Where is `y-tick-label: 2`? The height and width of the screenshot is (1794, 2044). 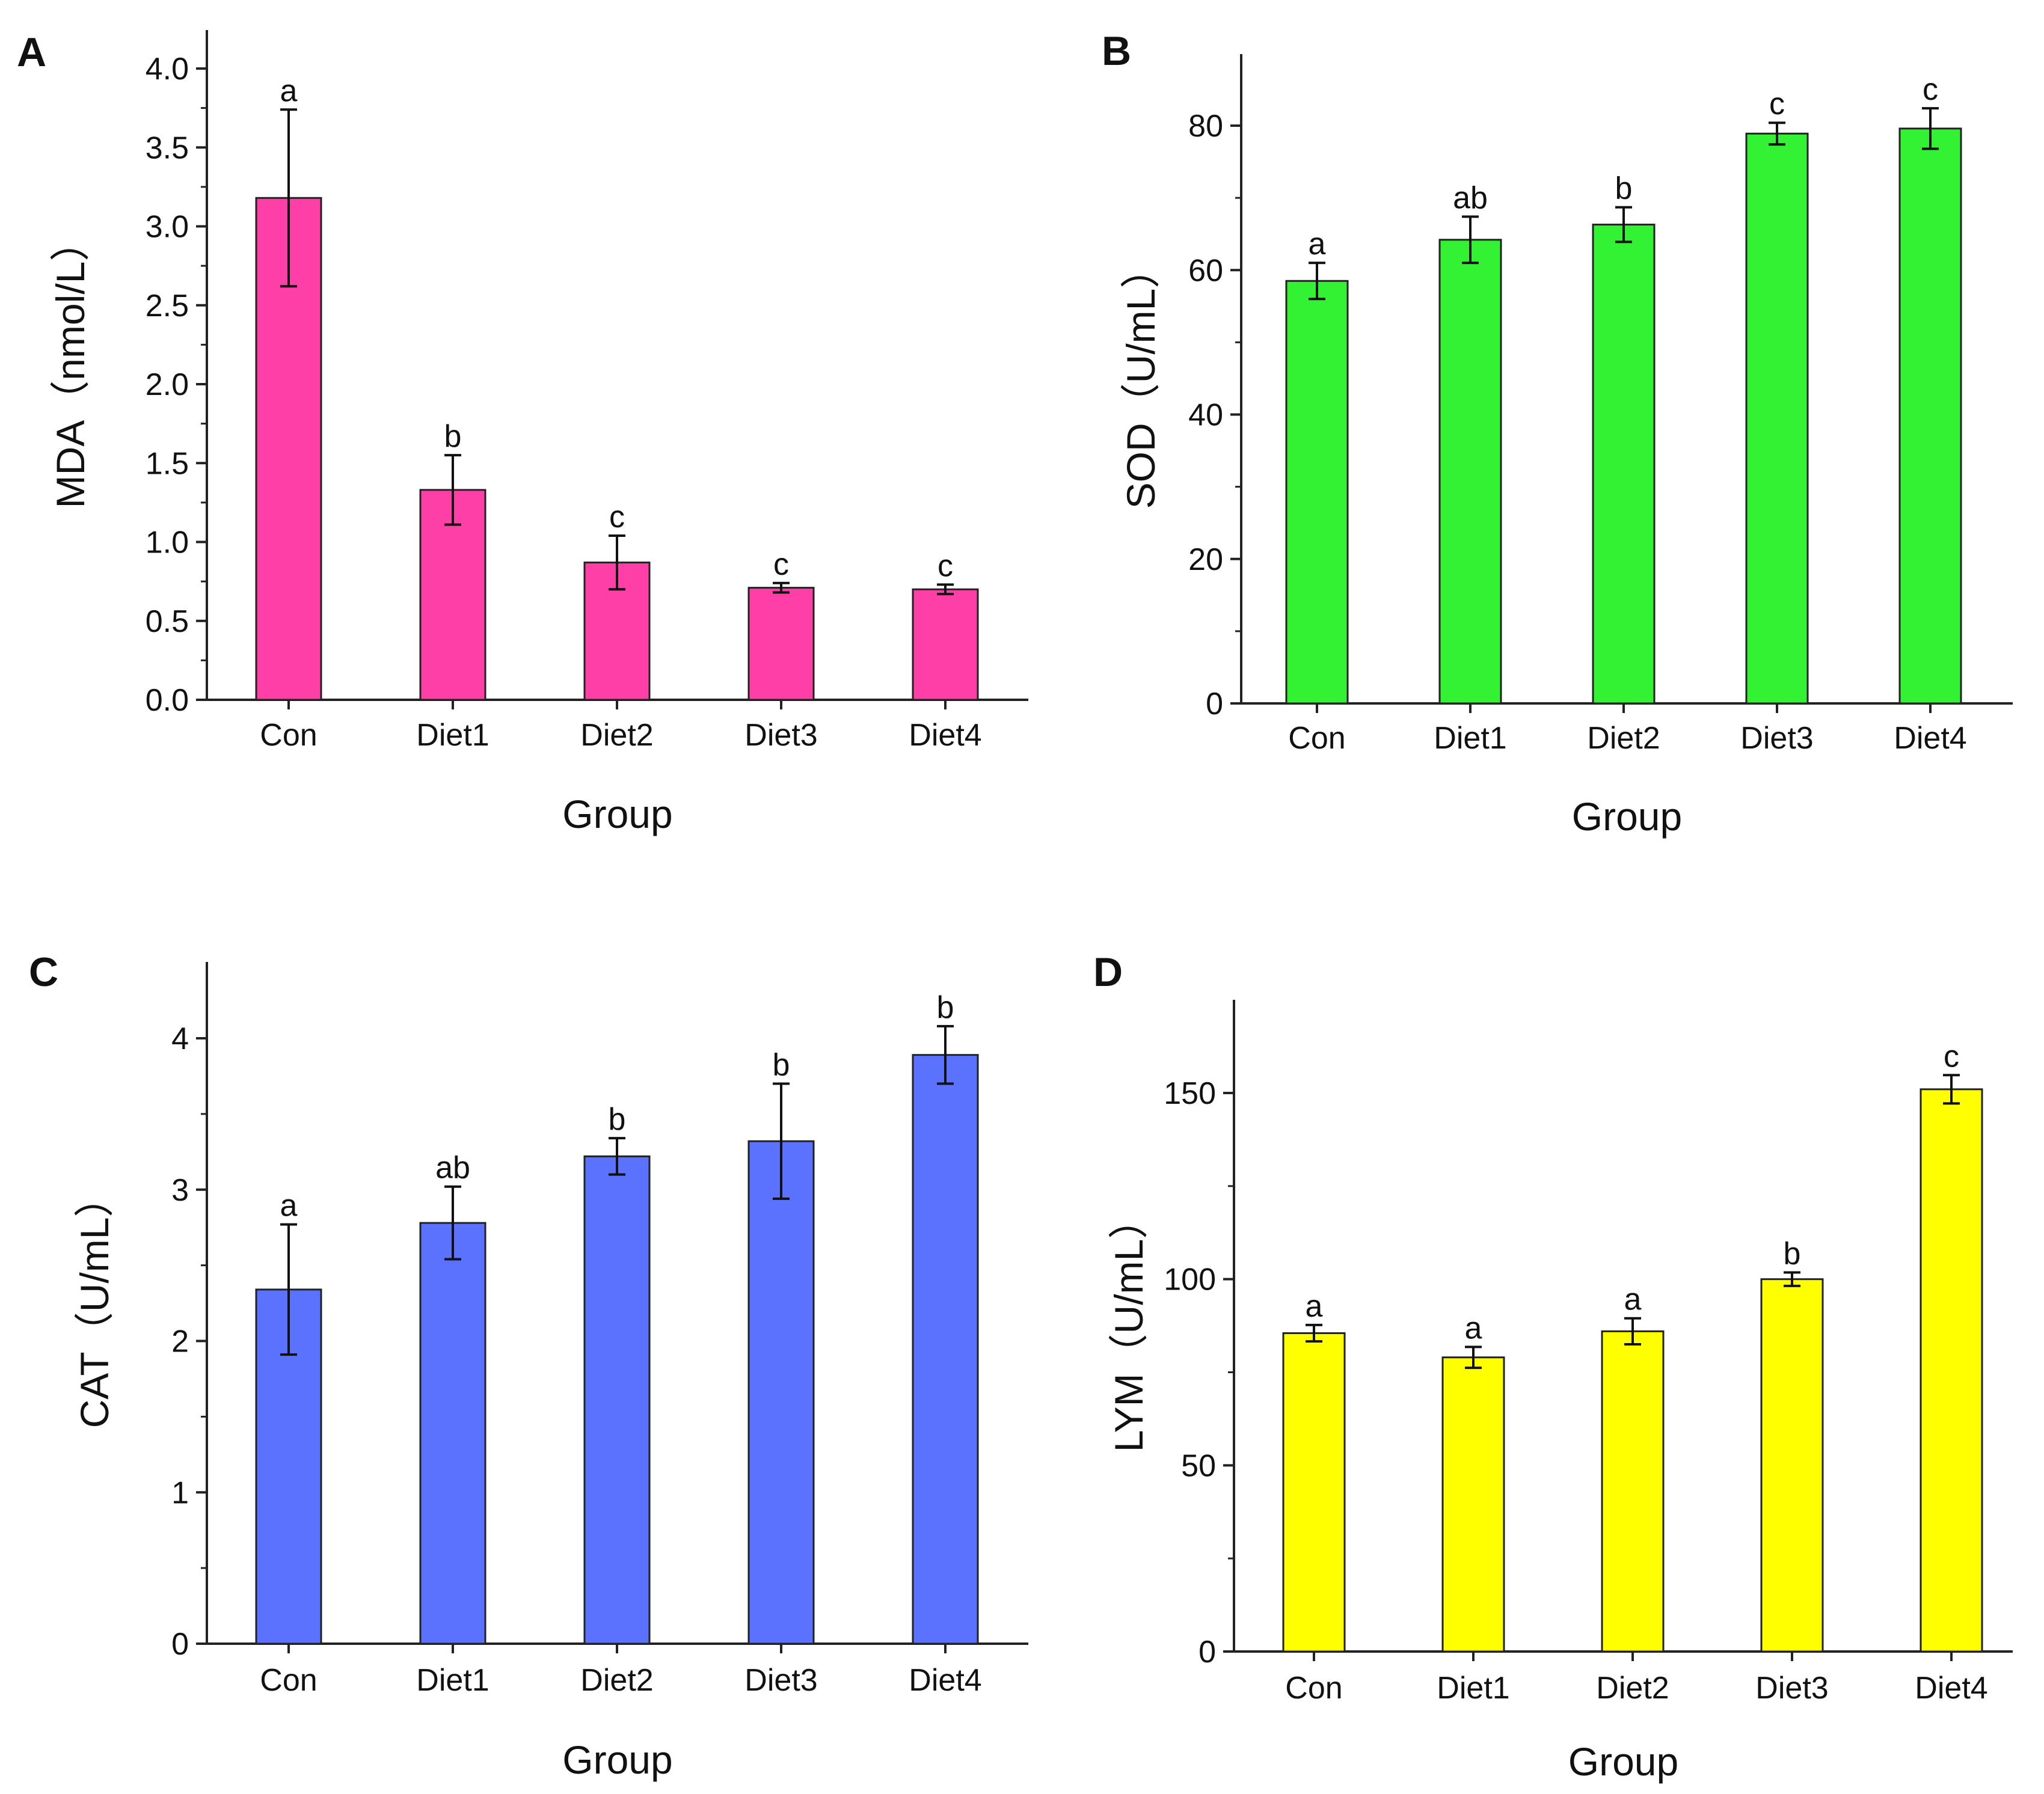
y-tick-label: 2 is located at coordinates (180, 1342).